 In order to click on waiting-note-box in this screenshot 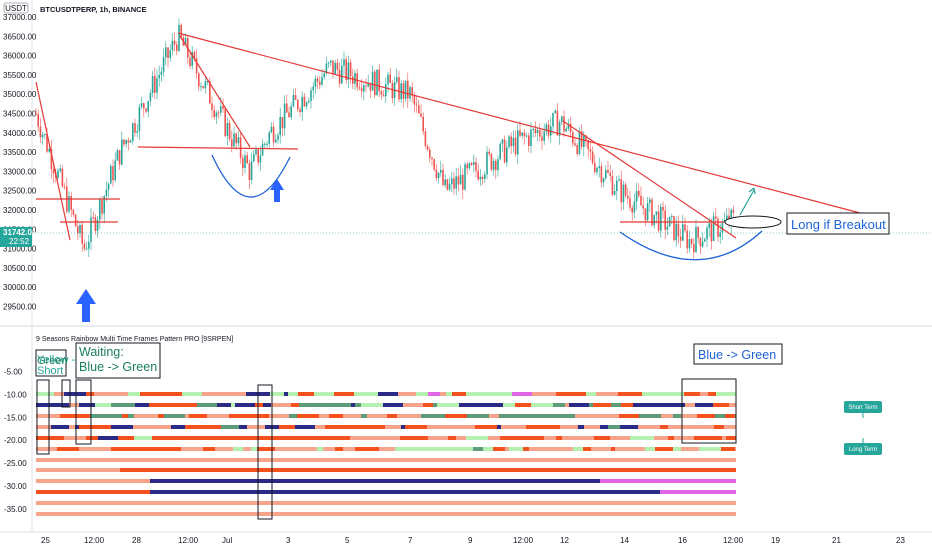, I will do `click(118, 360)`.